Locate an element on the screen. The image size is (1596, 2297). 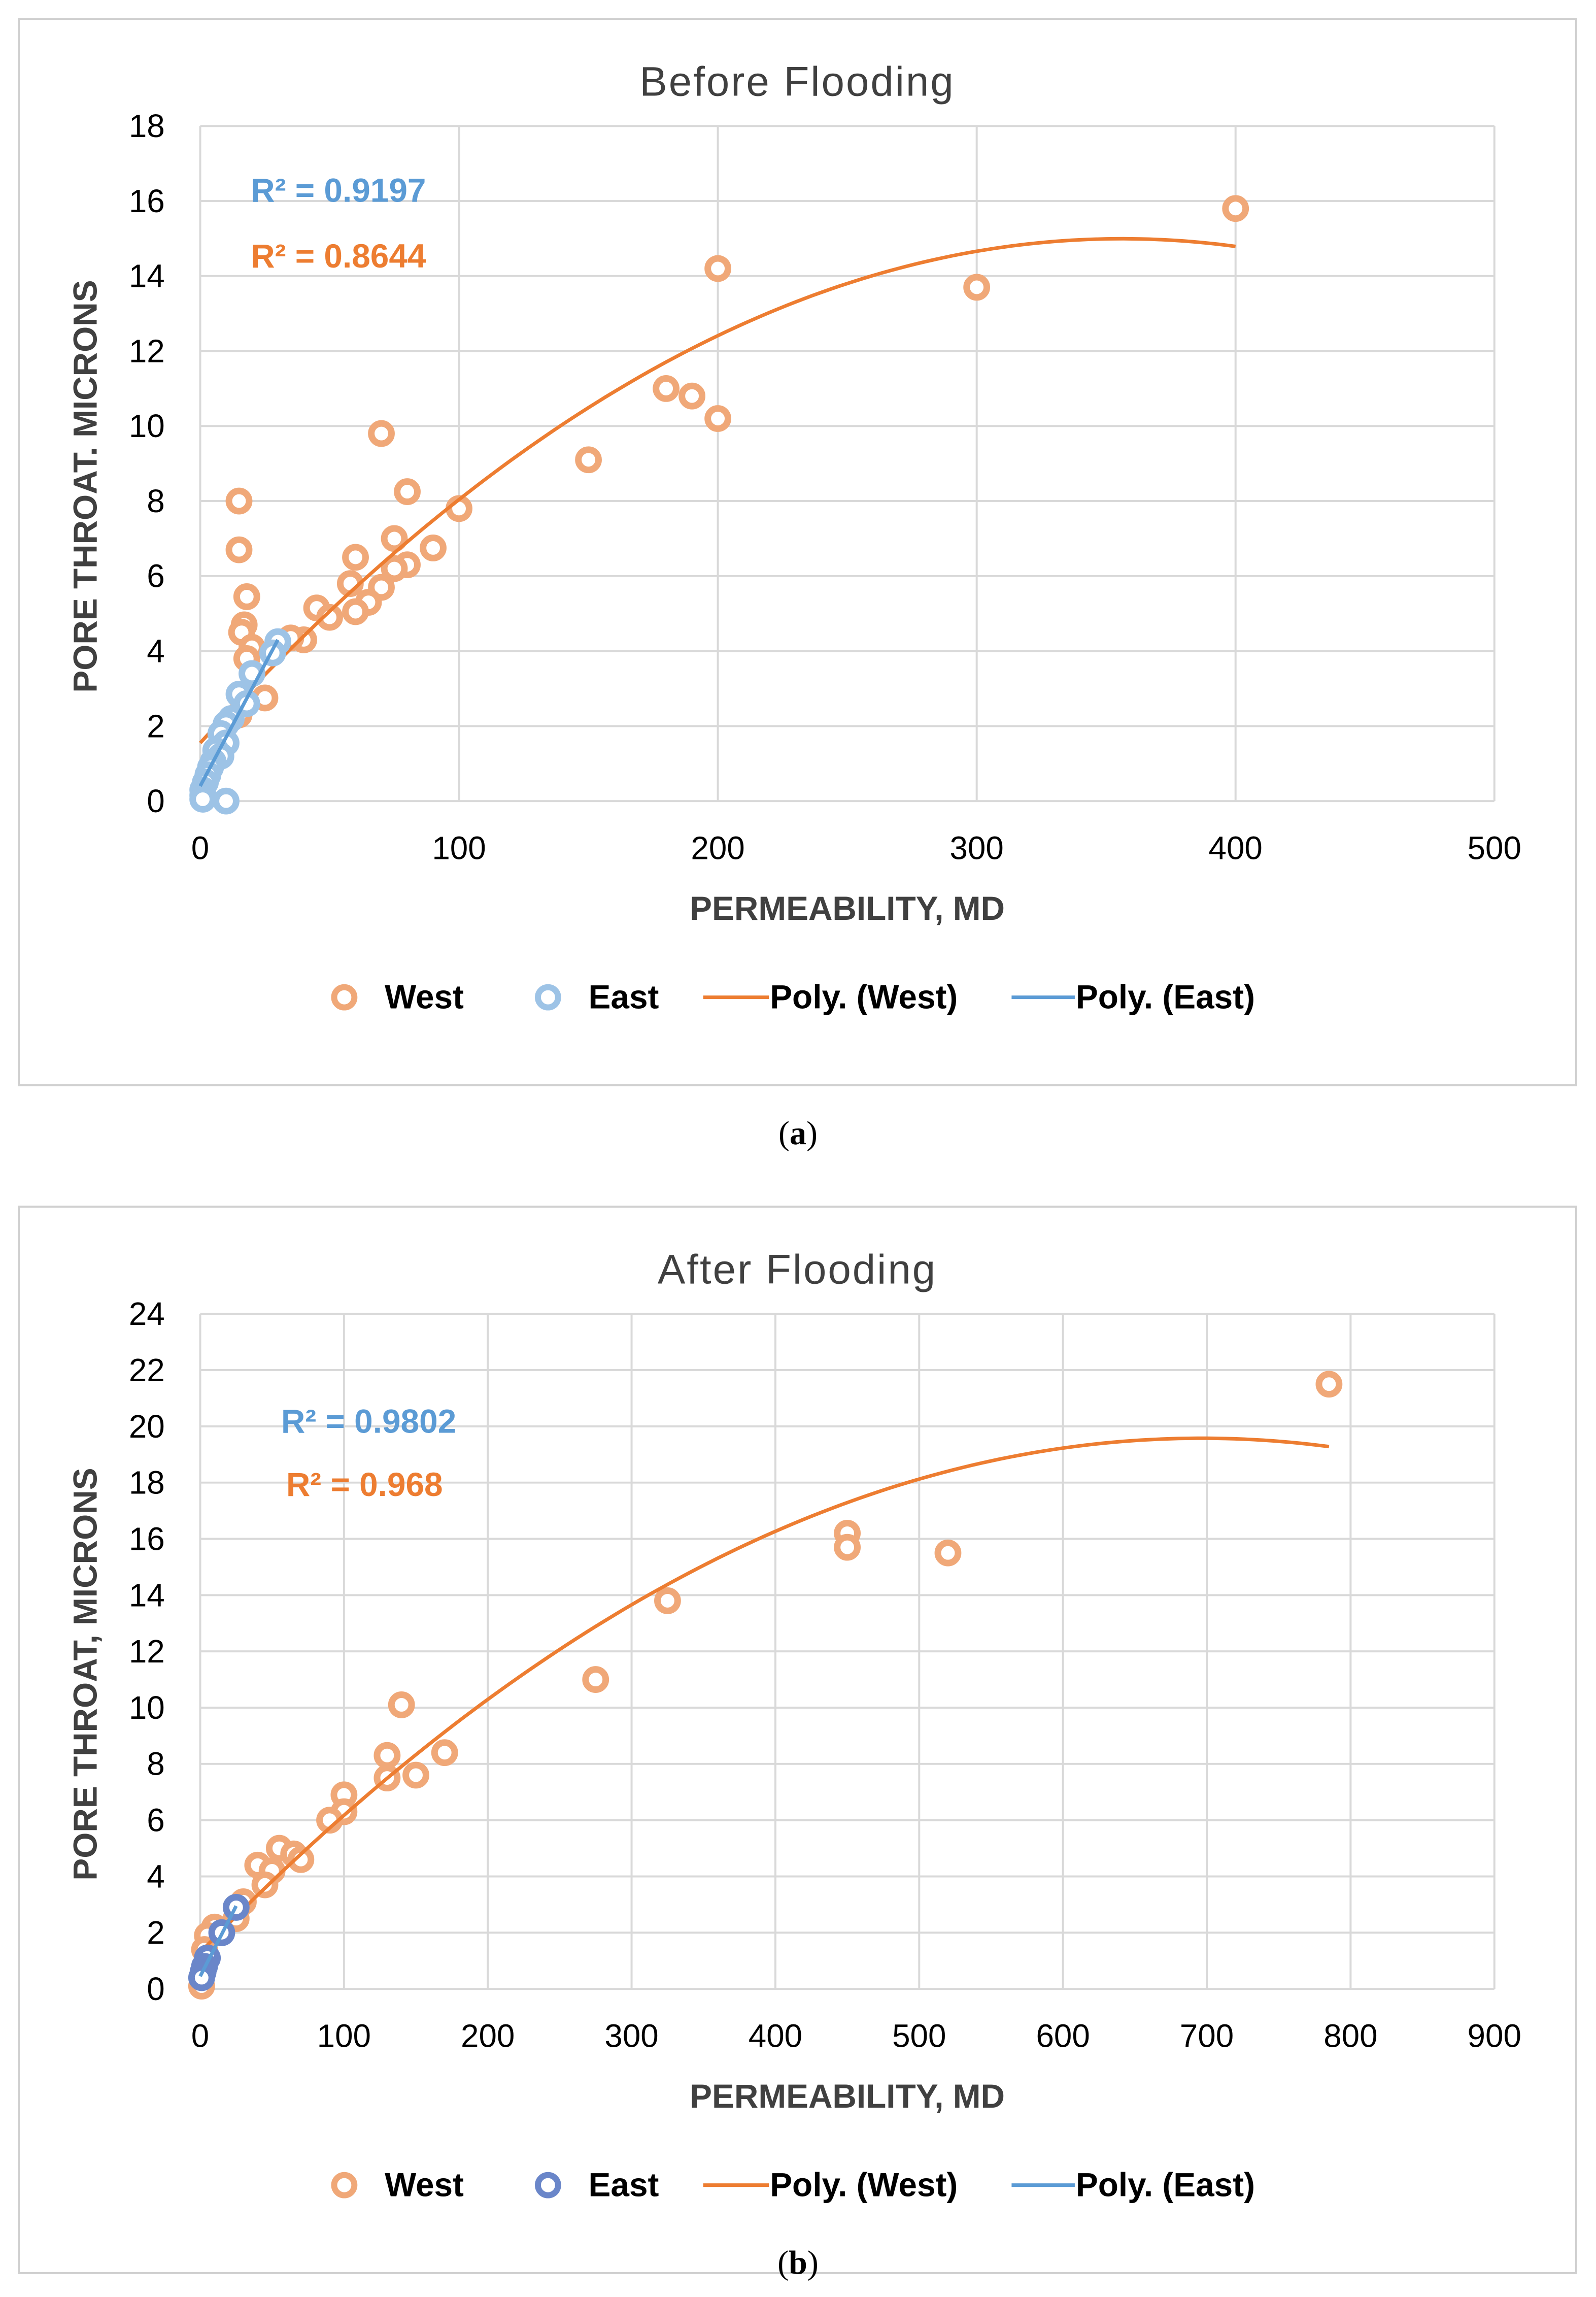
x-tick-label: 900 is located at coordinates (1494, 2036).